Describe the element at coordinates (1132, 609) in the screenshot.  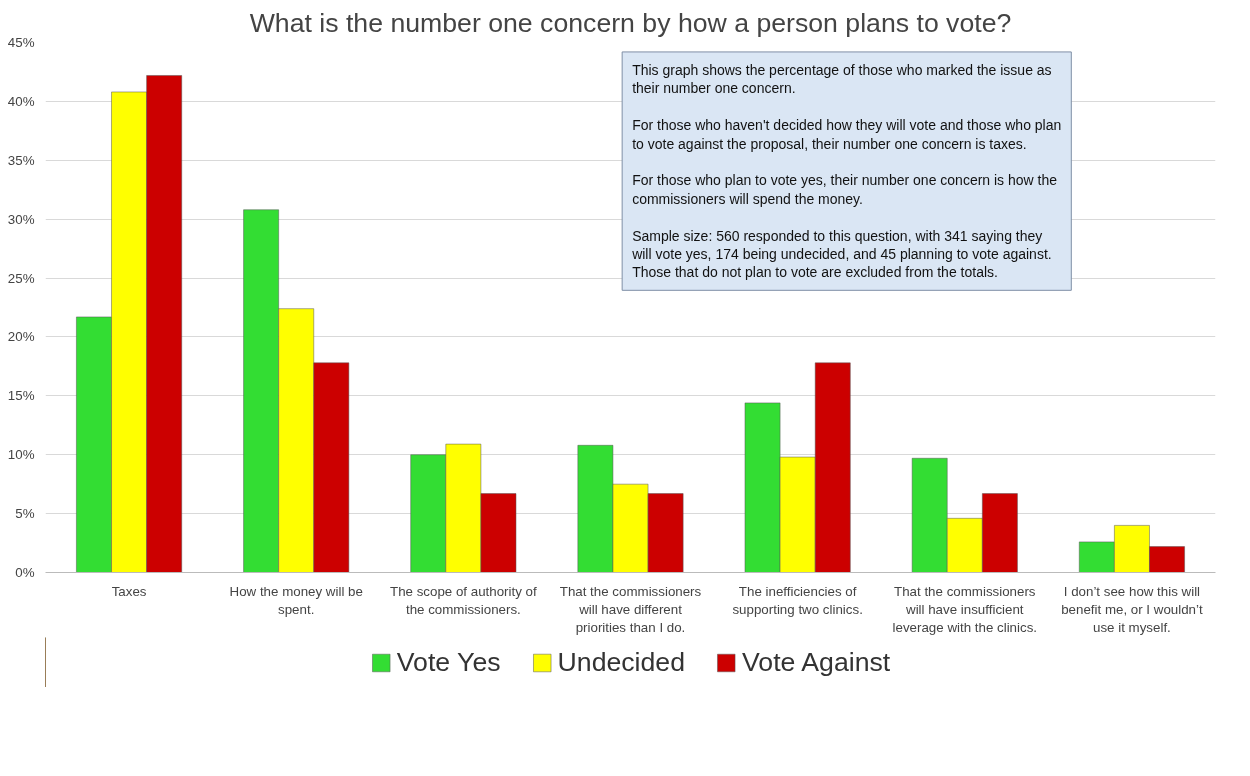
I see `x-tick-label: I don’t see how this will benefit me, or I wouldn’t use it myself.` at that location.